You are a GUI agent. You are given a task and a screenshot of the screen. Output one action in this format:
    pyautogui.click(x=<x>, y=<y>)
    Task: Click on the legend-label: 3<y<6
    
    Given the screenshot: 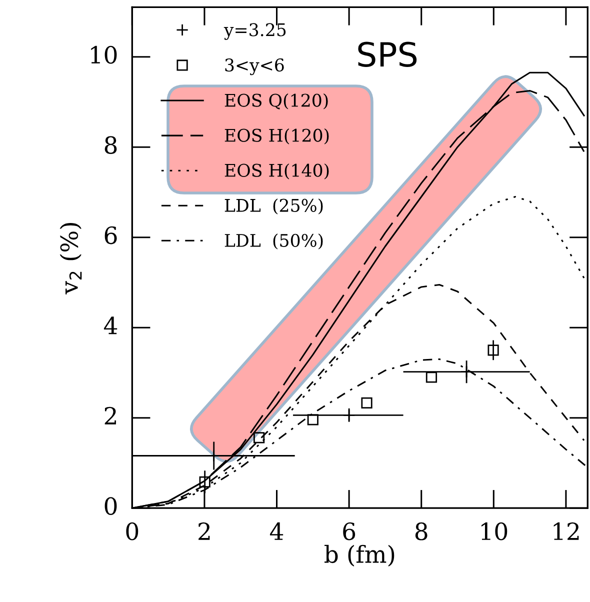 What is the action you would take?
    pyautogui.click(x=254, y=67)
    